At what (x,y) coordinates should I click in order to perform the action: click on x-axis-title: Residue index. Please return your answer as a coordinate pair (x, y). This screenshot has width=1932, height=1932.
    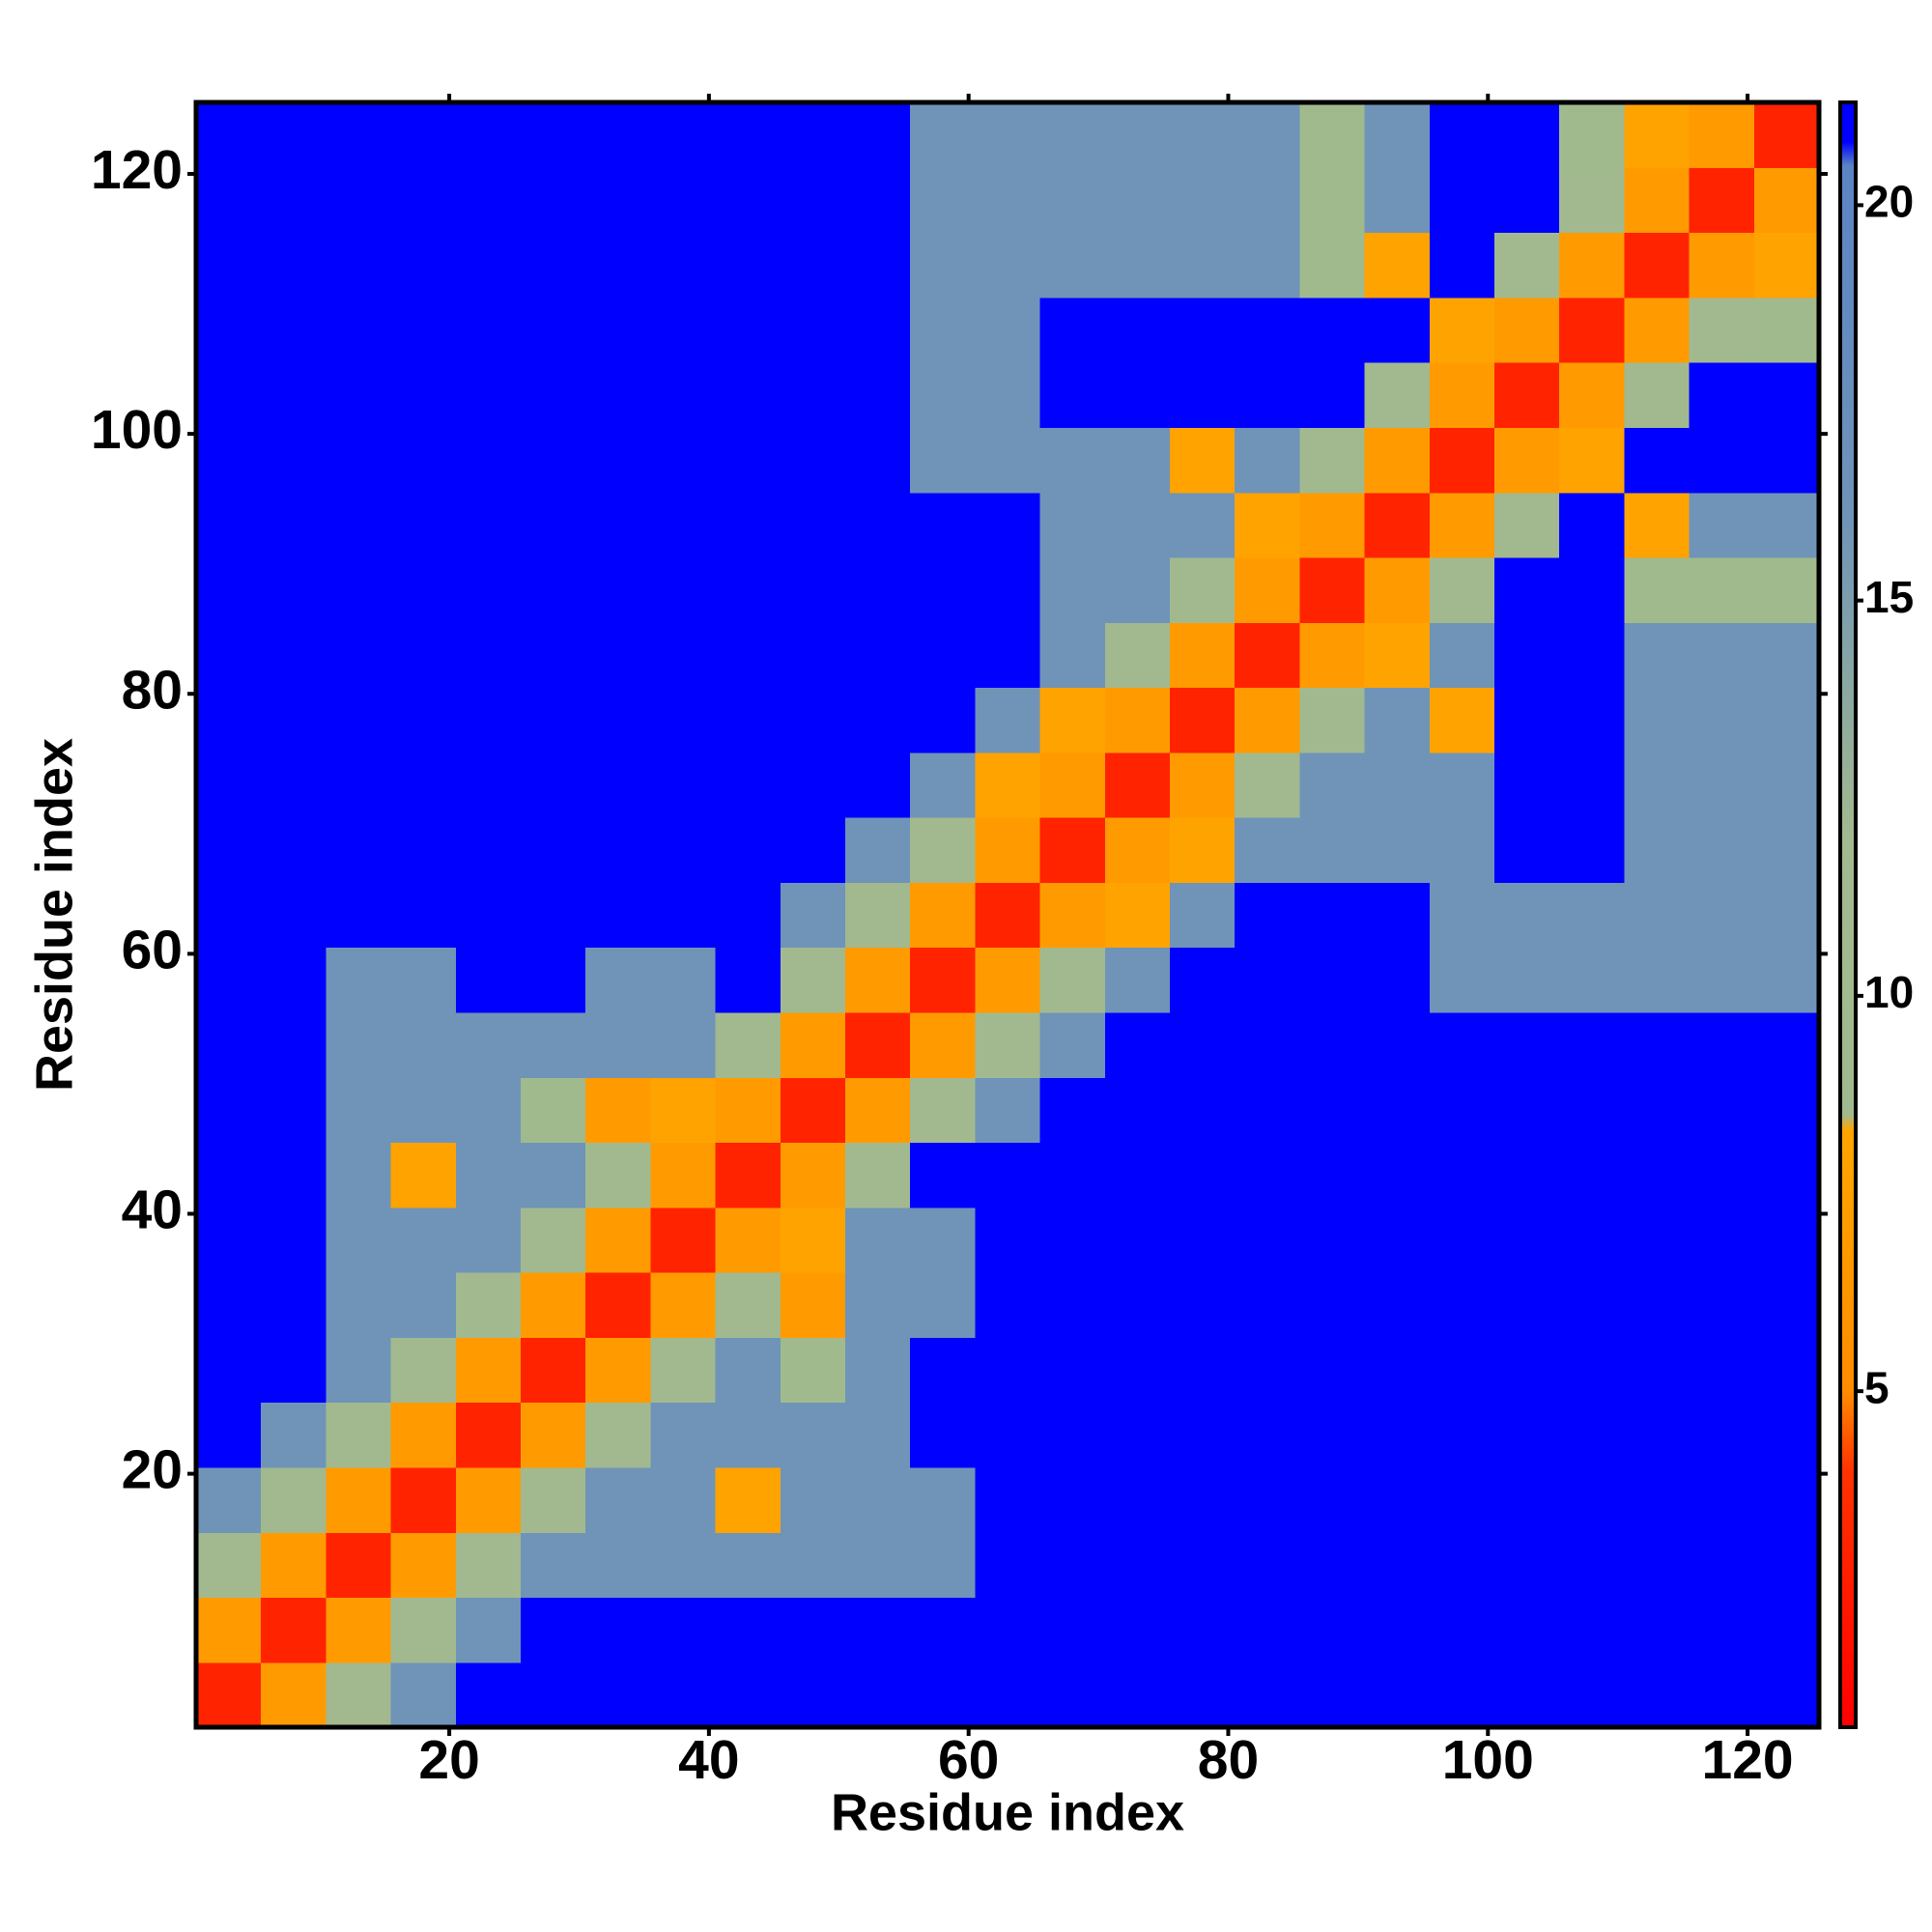
    Looking at the image, I should click on (1008, 1812).